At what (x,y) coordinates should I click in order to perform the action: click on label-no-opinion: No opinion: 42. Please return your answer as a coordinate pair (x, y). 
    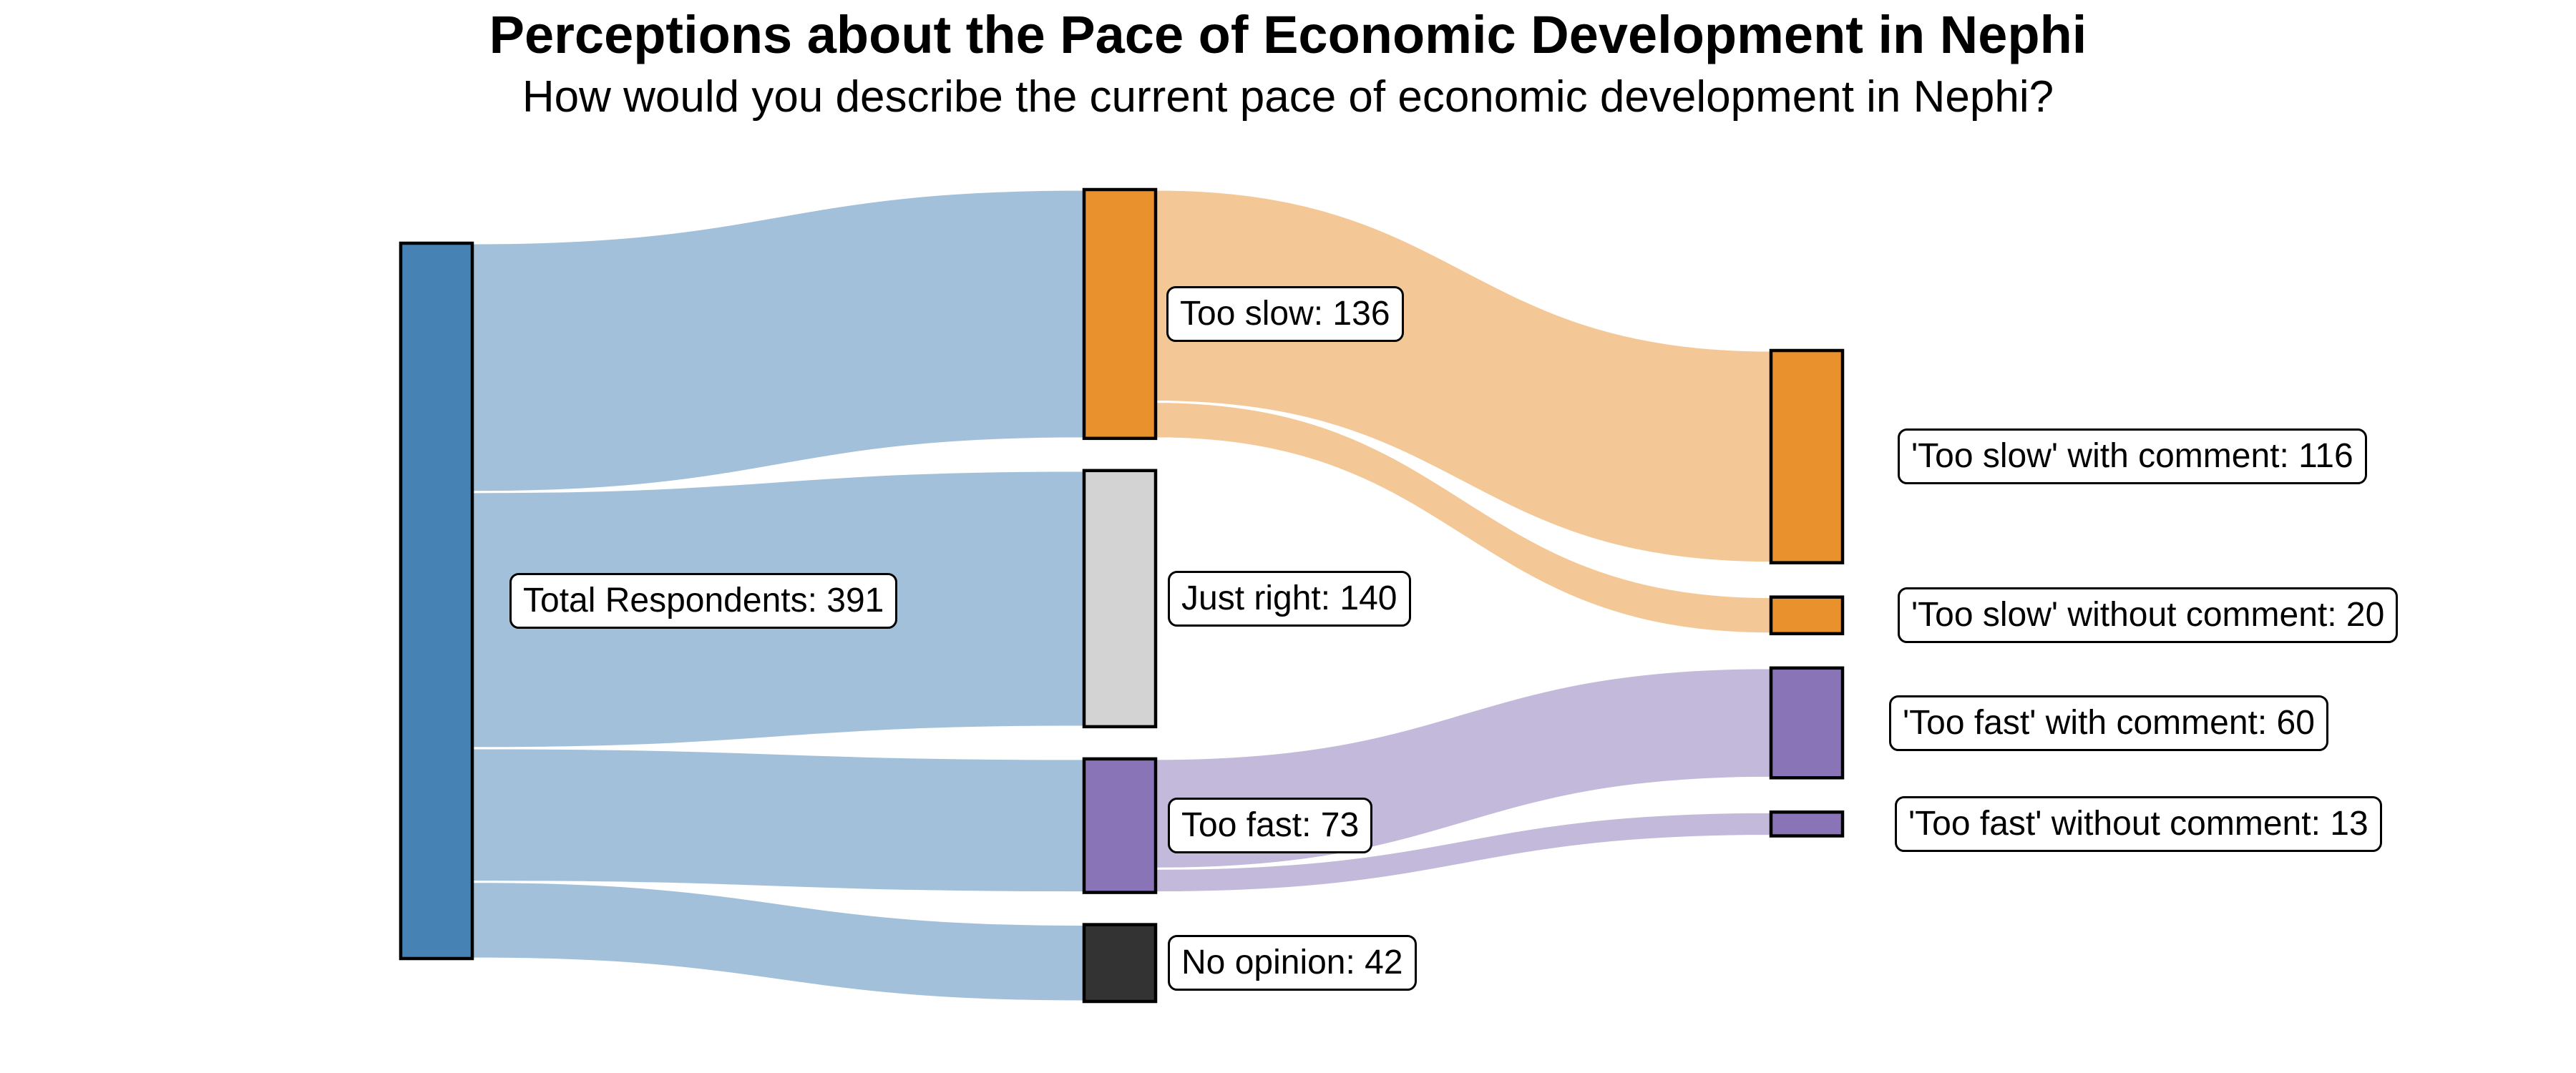
    Looking at the image, I should click on (1292, 963).